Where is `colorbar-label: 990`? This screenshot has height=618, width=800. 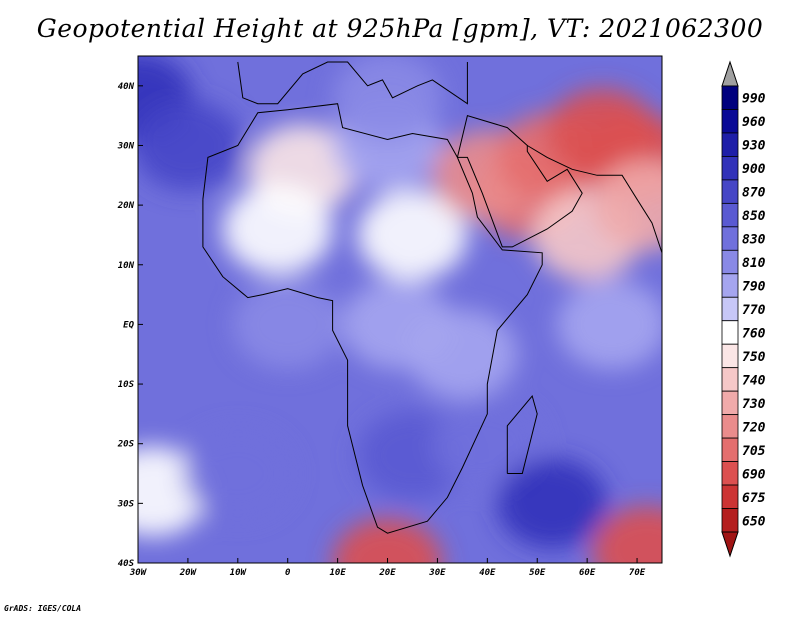 colorbar-label: 990 is located at coordinates (754, 99).